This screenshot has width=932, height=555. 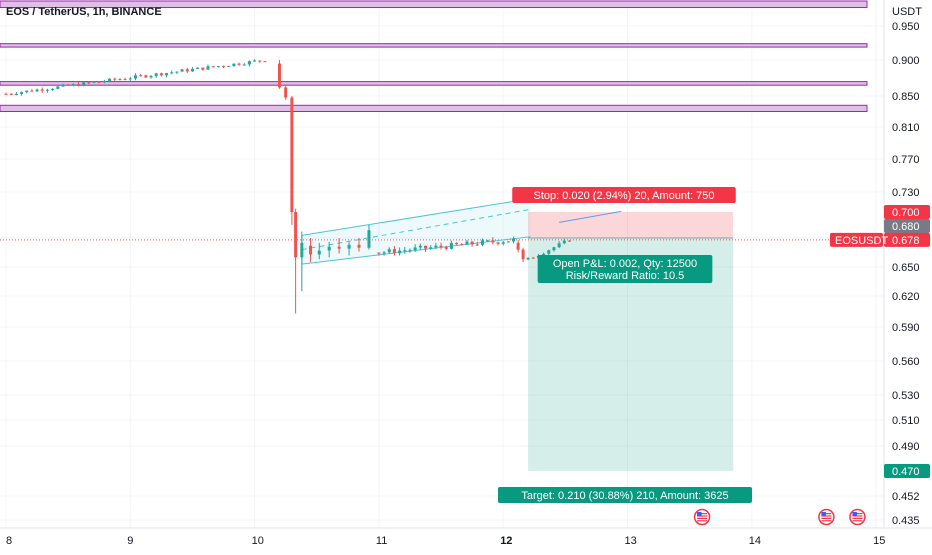 I want to click on entry-price-tag-text: 0.680, so click(x=906, y=227).